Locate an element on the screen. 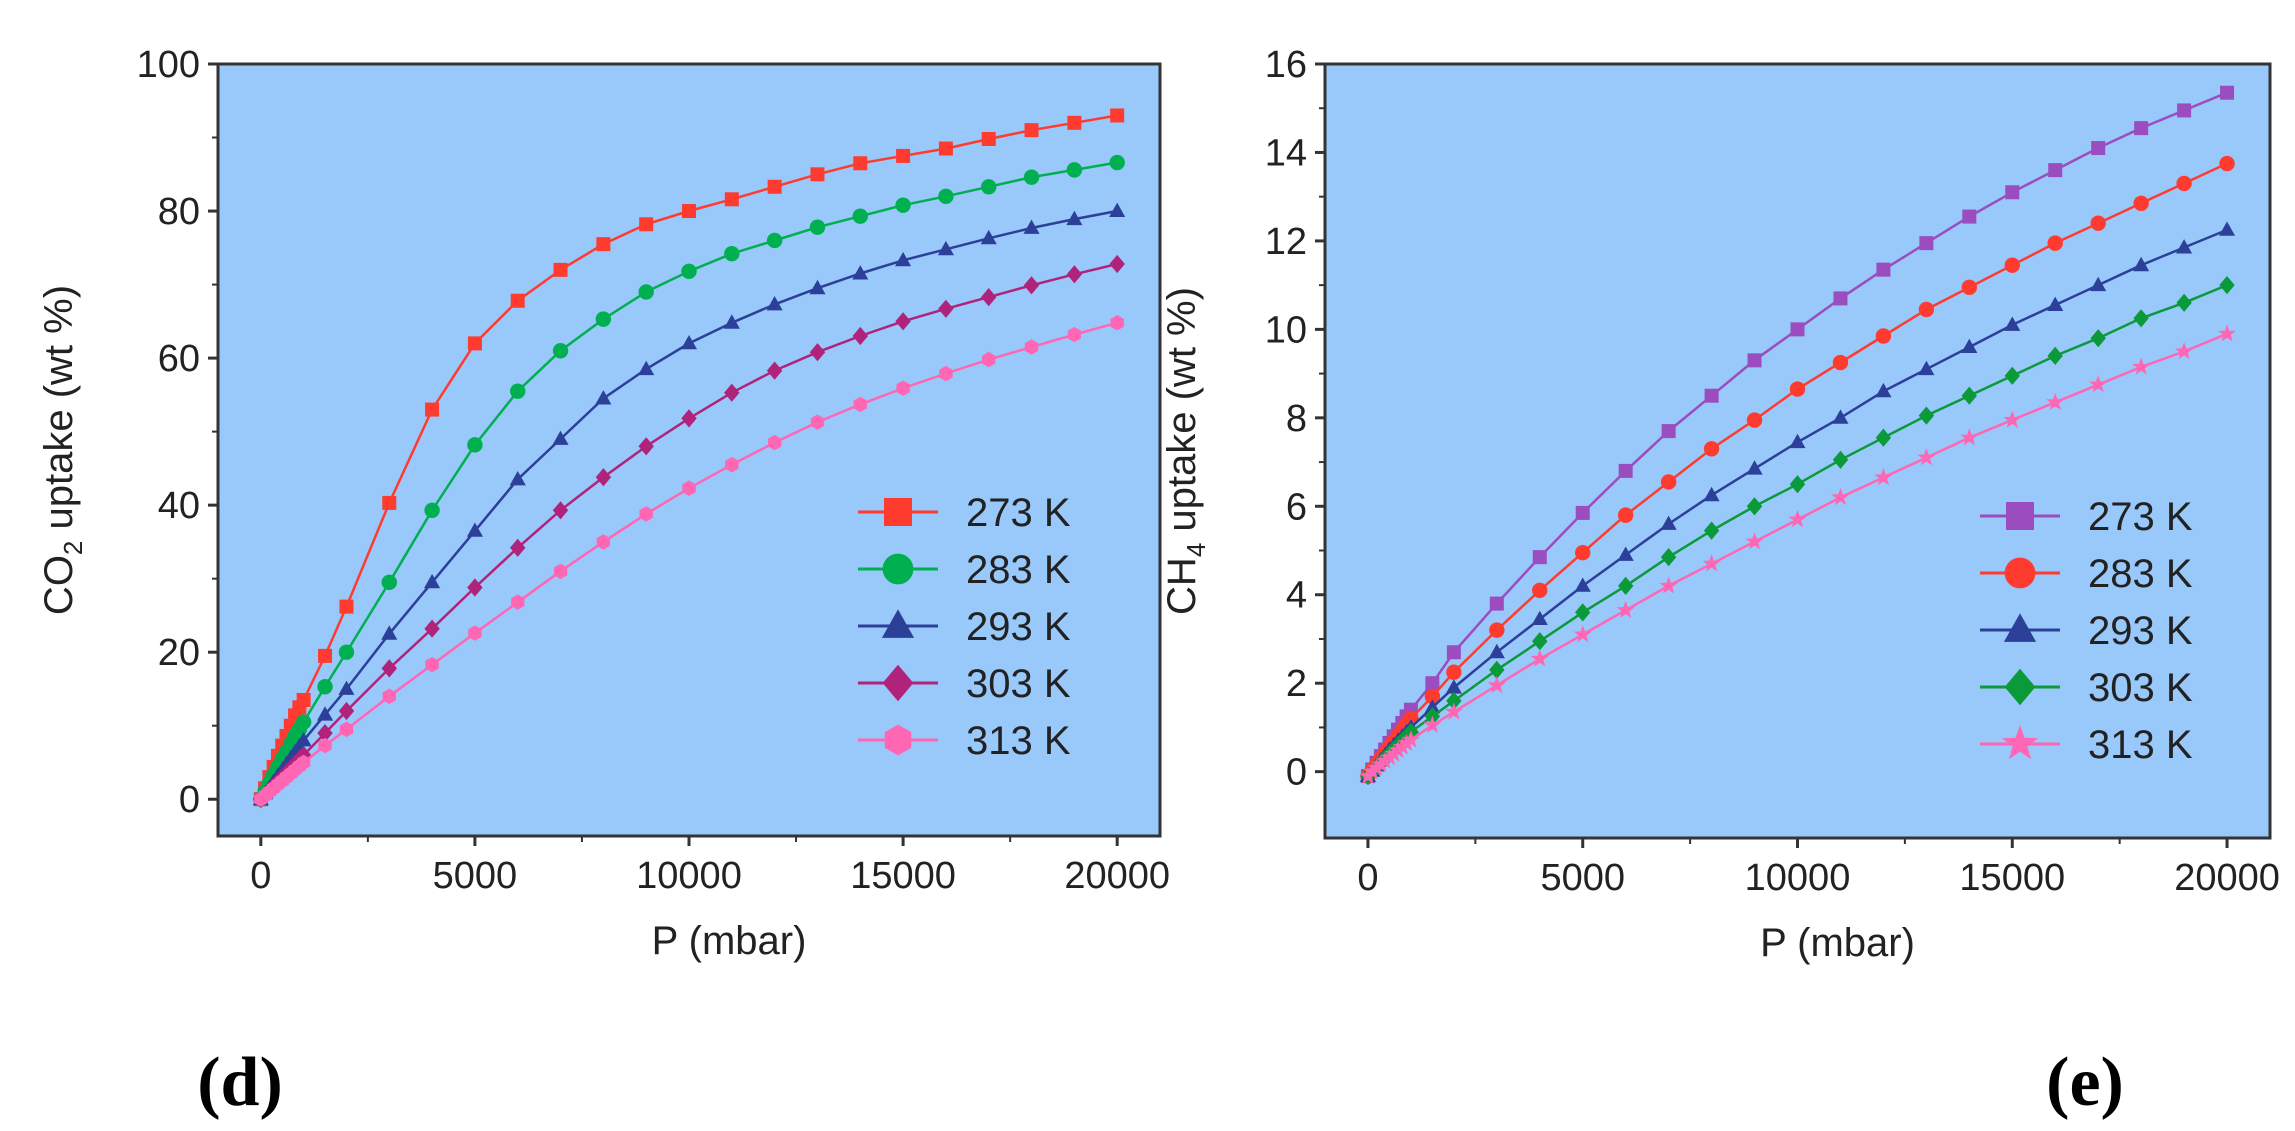 This screenshot has height=1131, width=2295. y-axis-label: CO2 uptake (wt %) is located at coordinates (62, 450).